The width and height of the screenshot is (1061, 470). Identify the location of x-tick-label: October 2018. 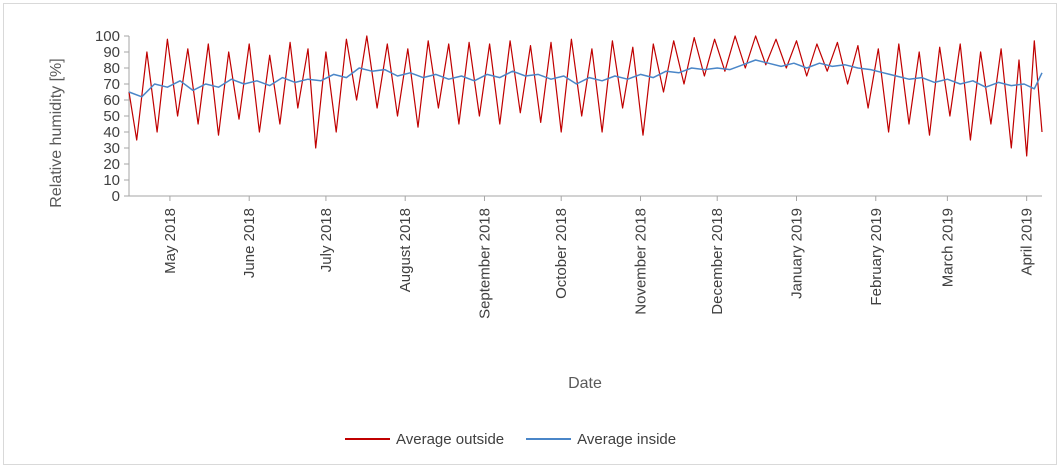
(561, 253).